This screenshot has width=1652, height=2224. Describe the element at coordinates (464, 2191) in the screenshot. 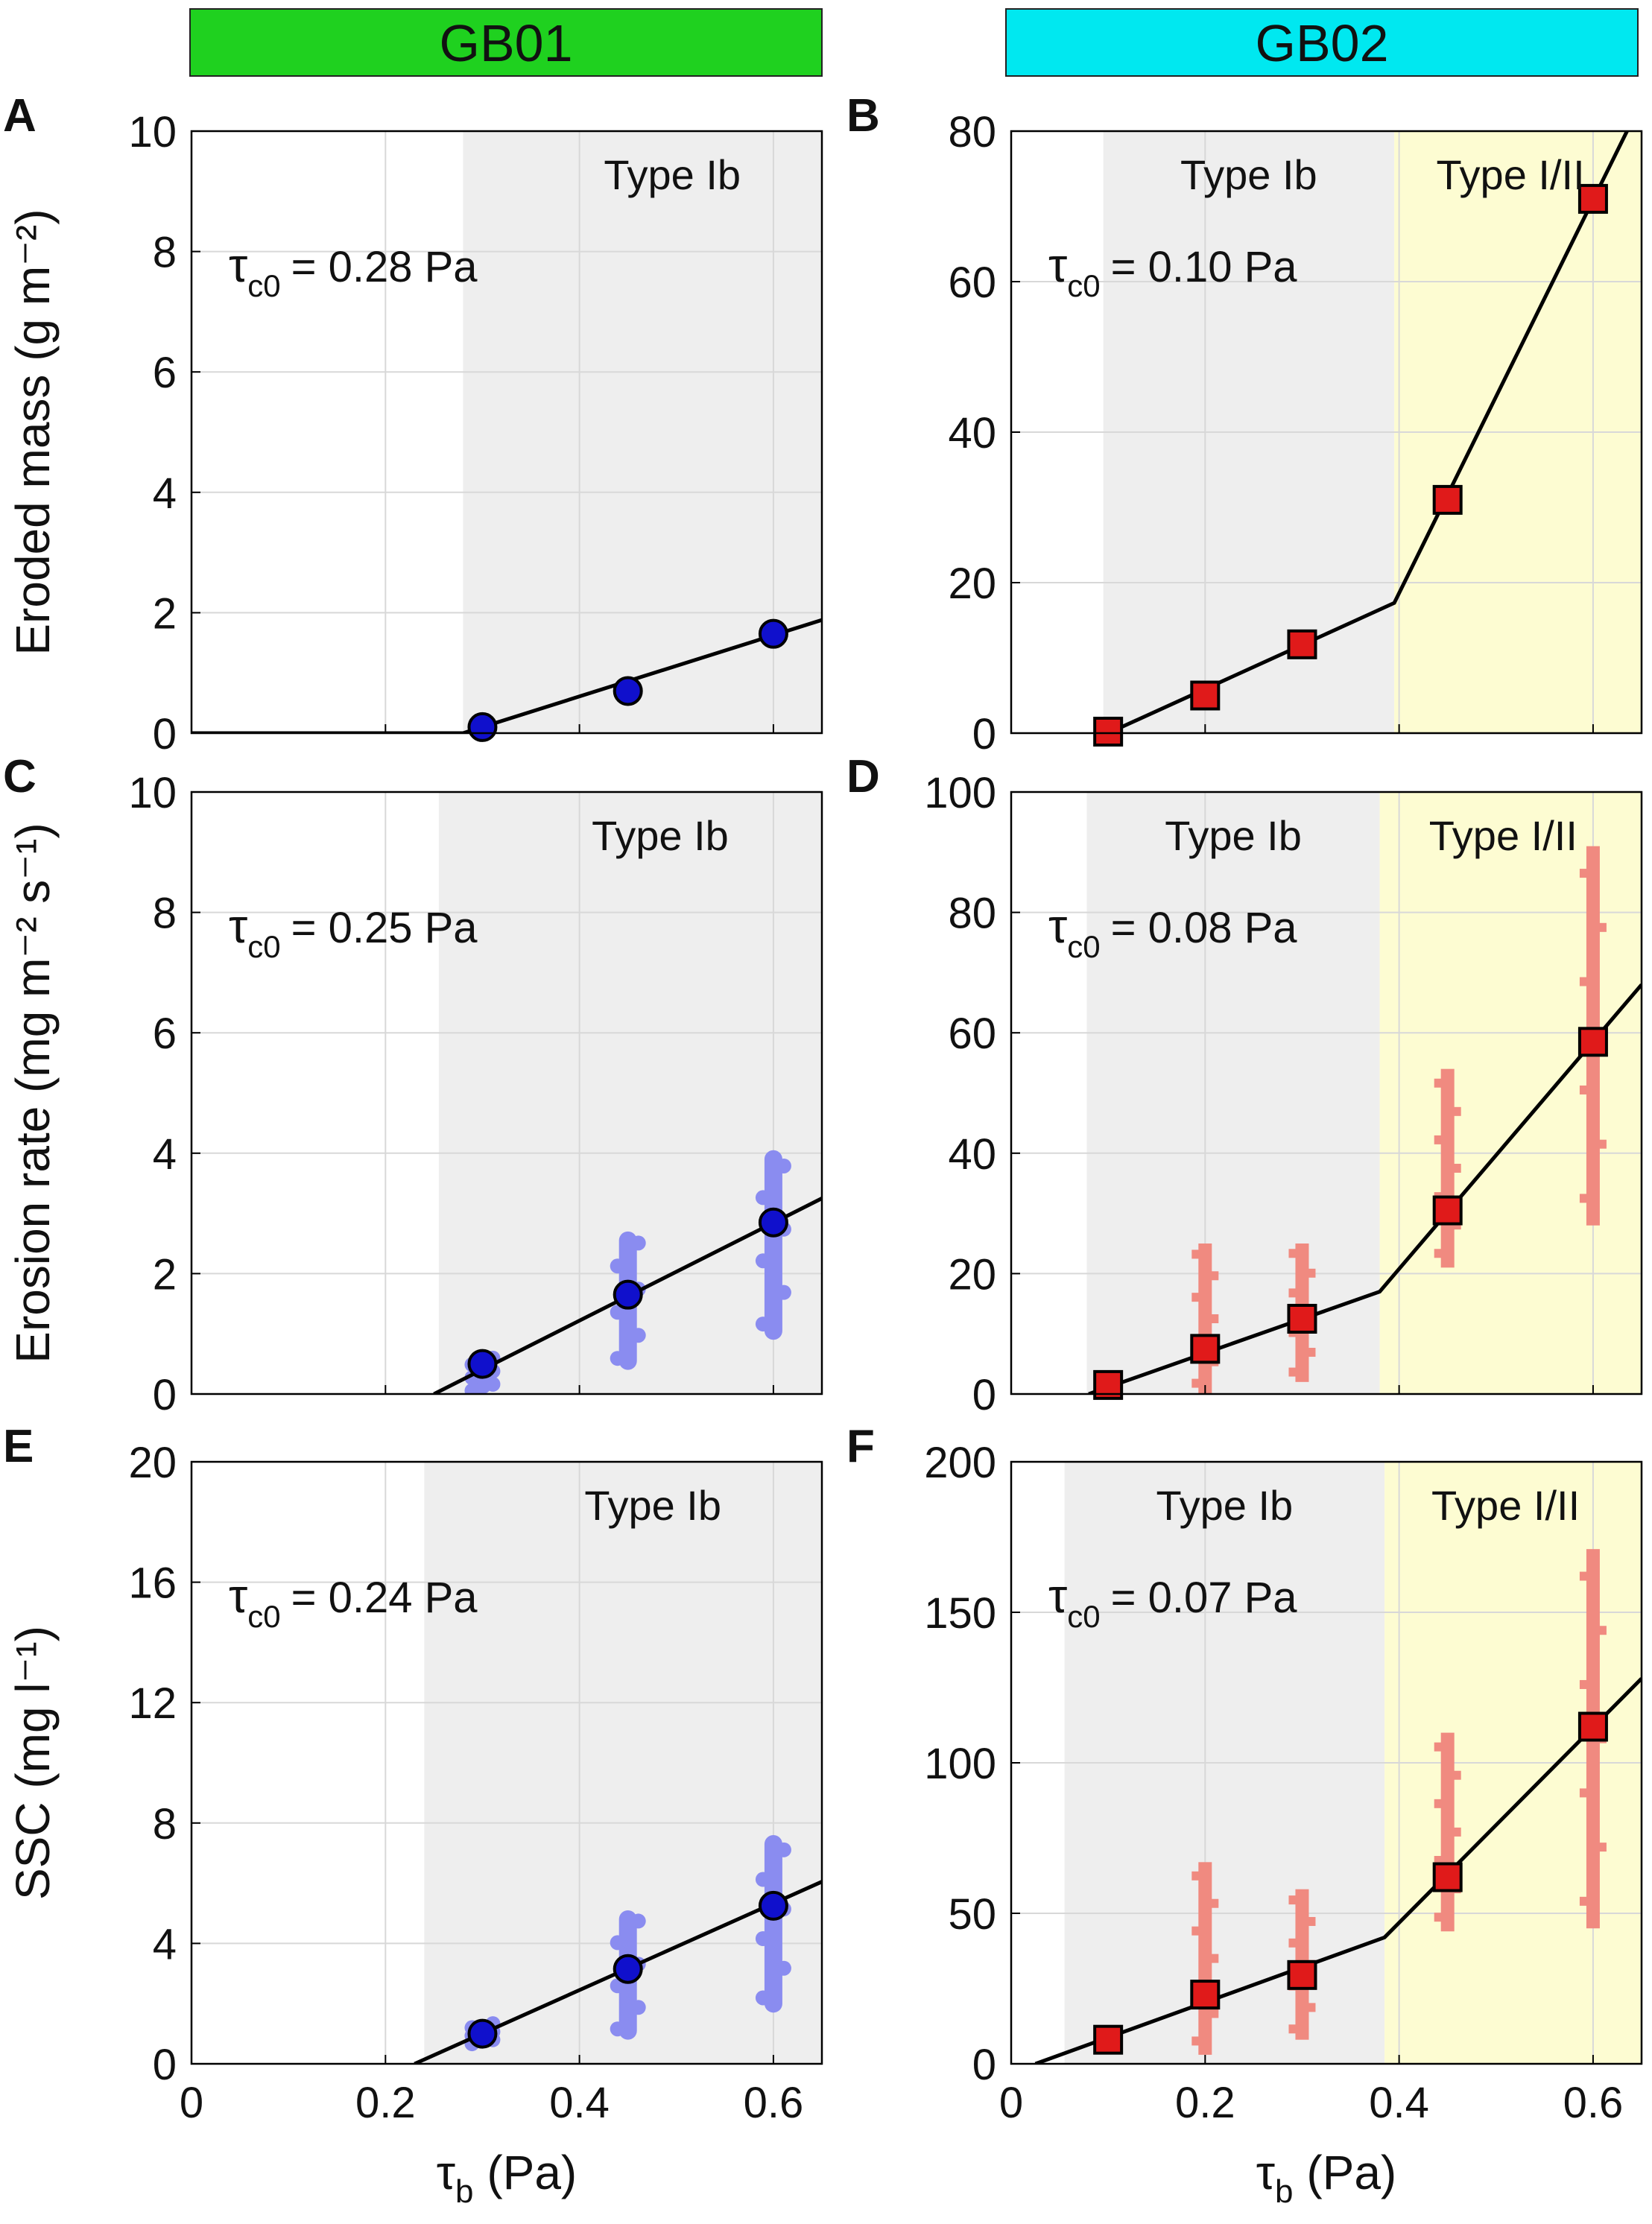

I see `x-axis-label-sub: b` at that location.